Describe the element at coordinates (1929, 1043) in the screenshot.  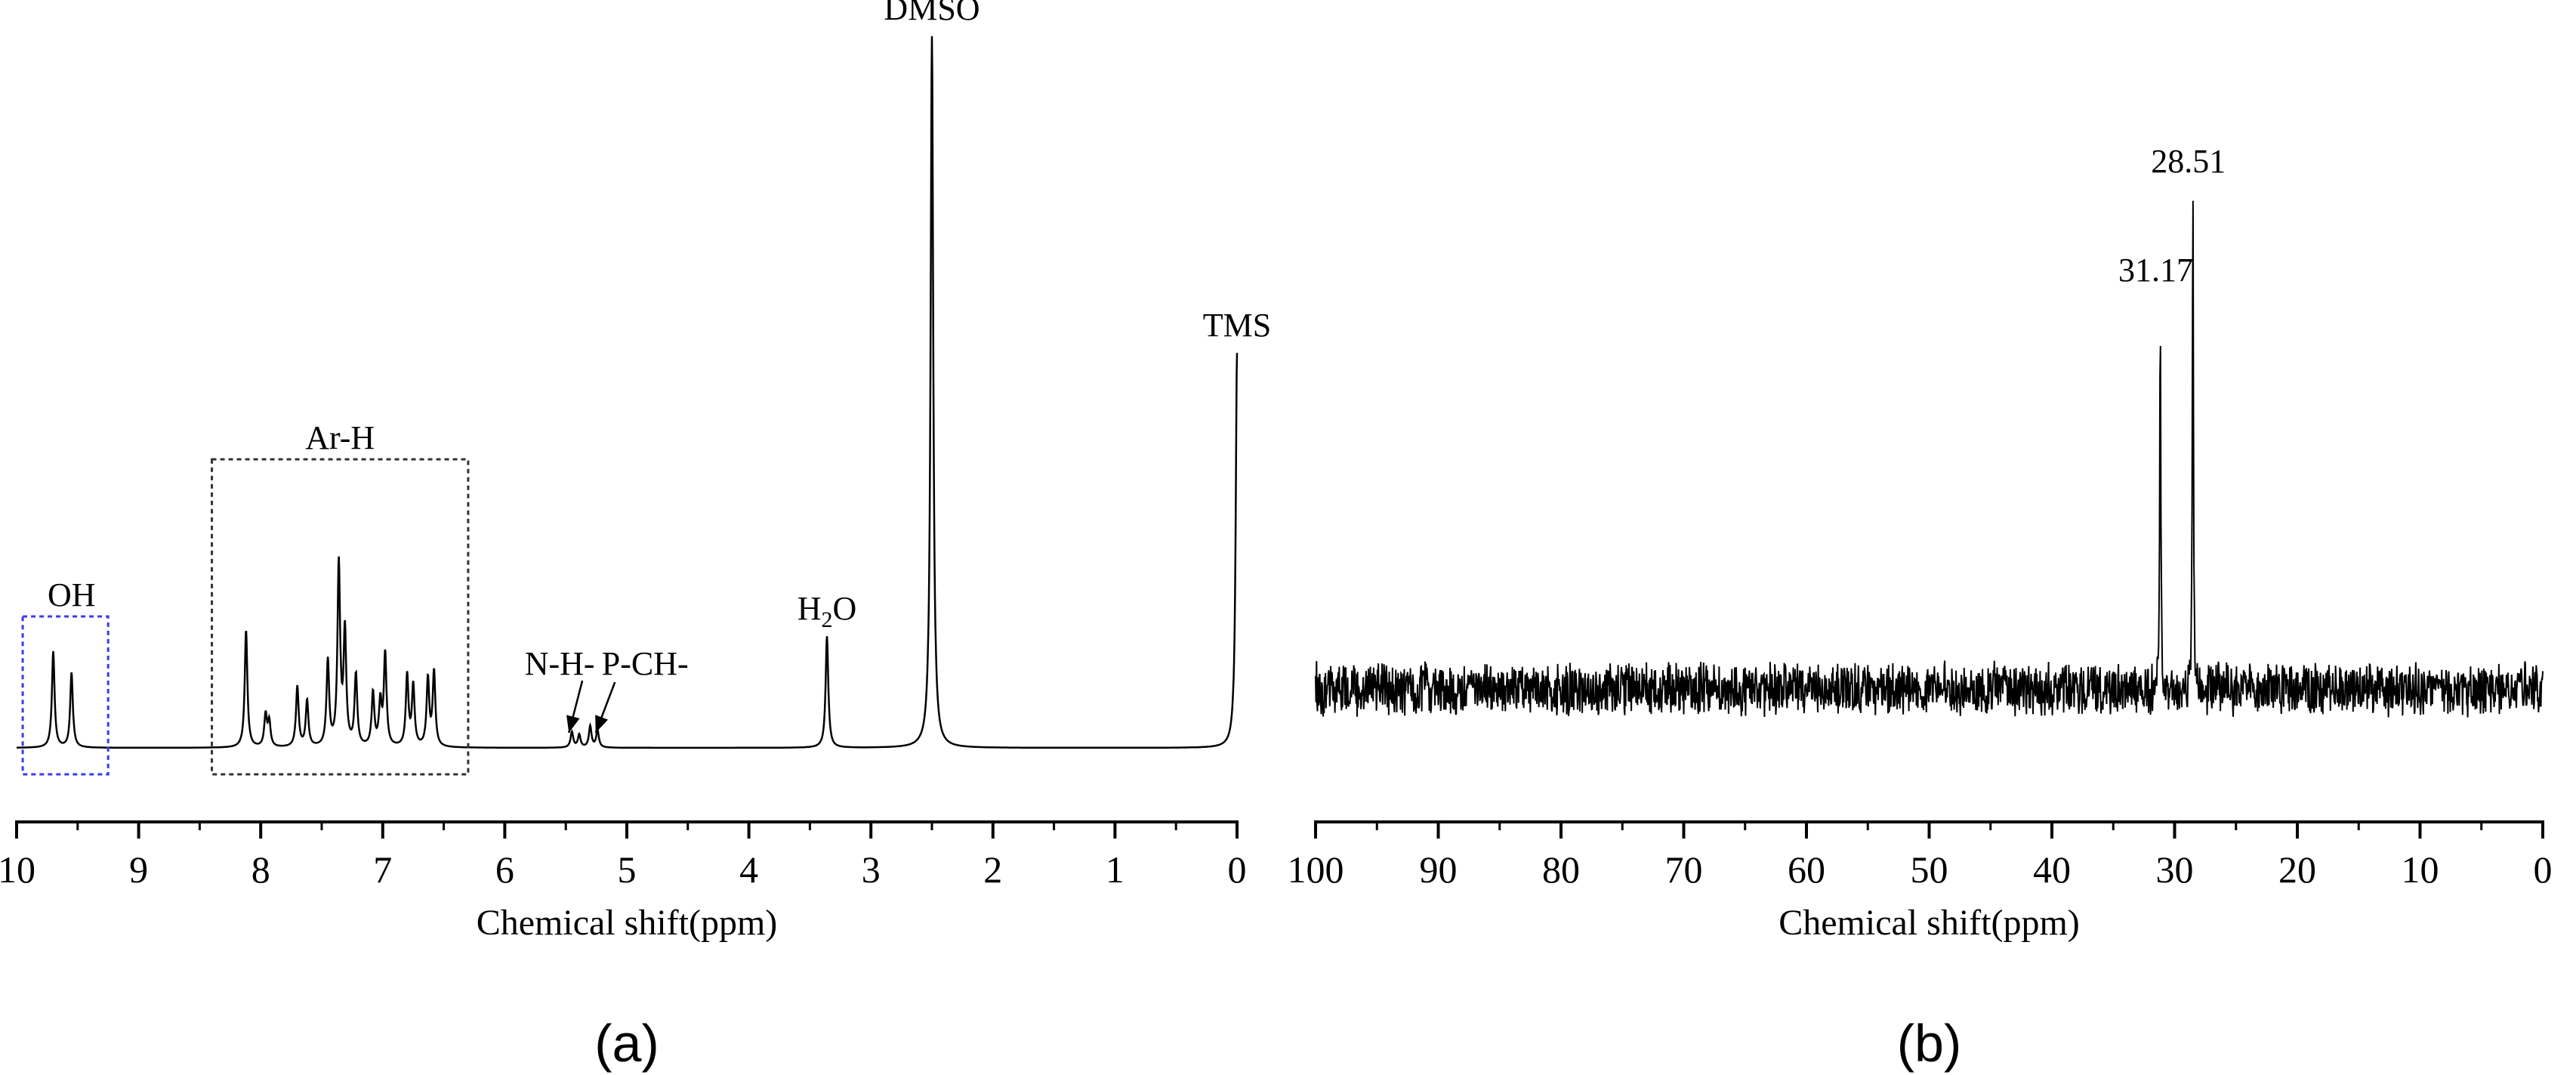
I see `b-panel-label: (b)` at that location.